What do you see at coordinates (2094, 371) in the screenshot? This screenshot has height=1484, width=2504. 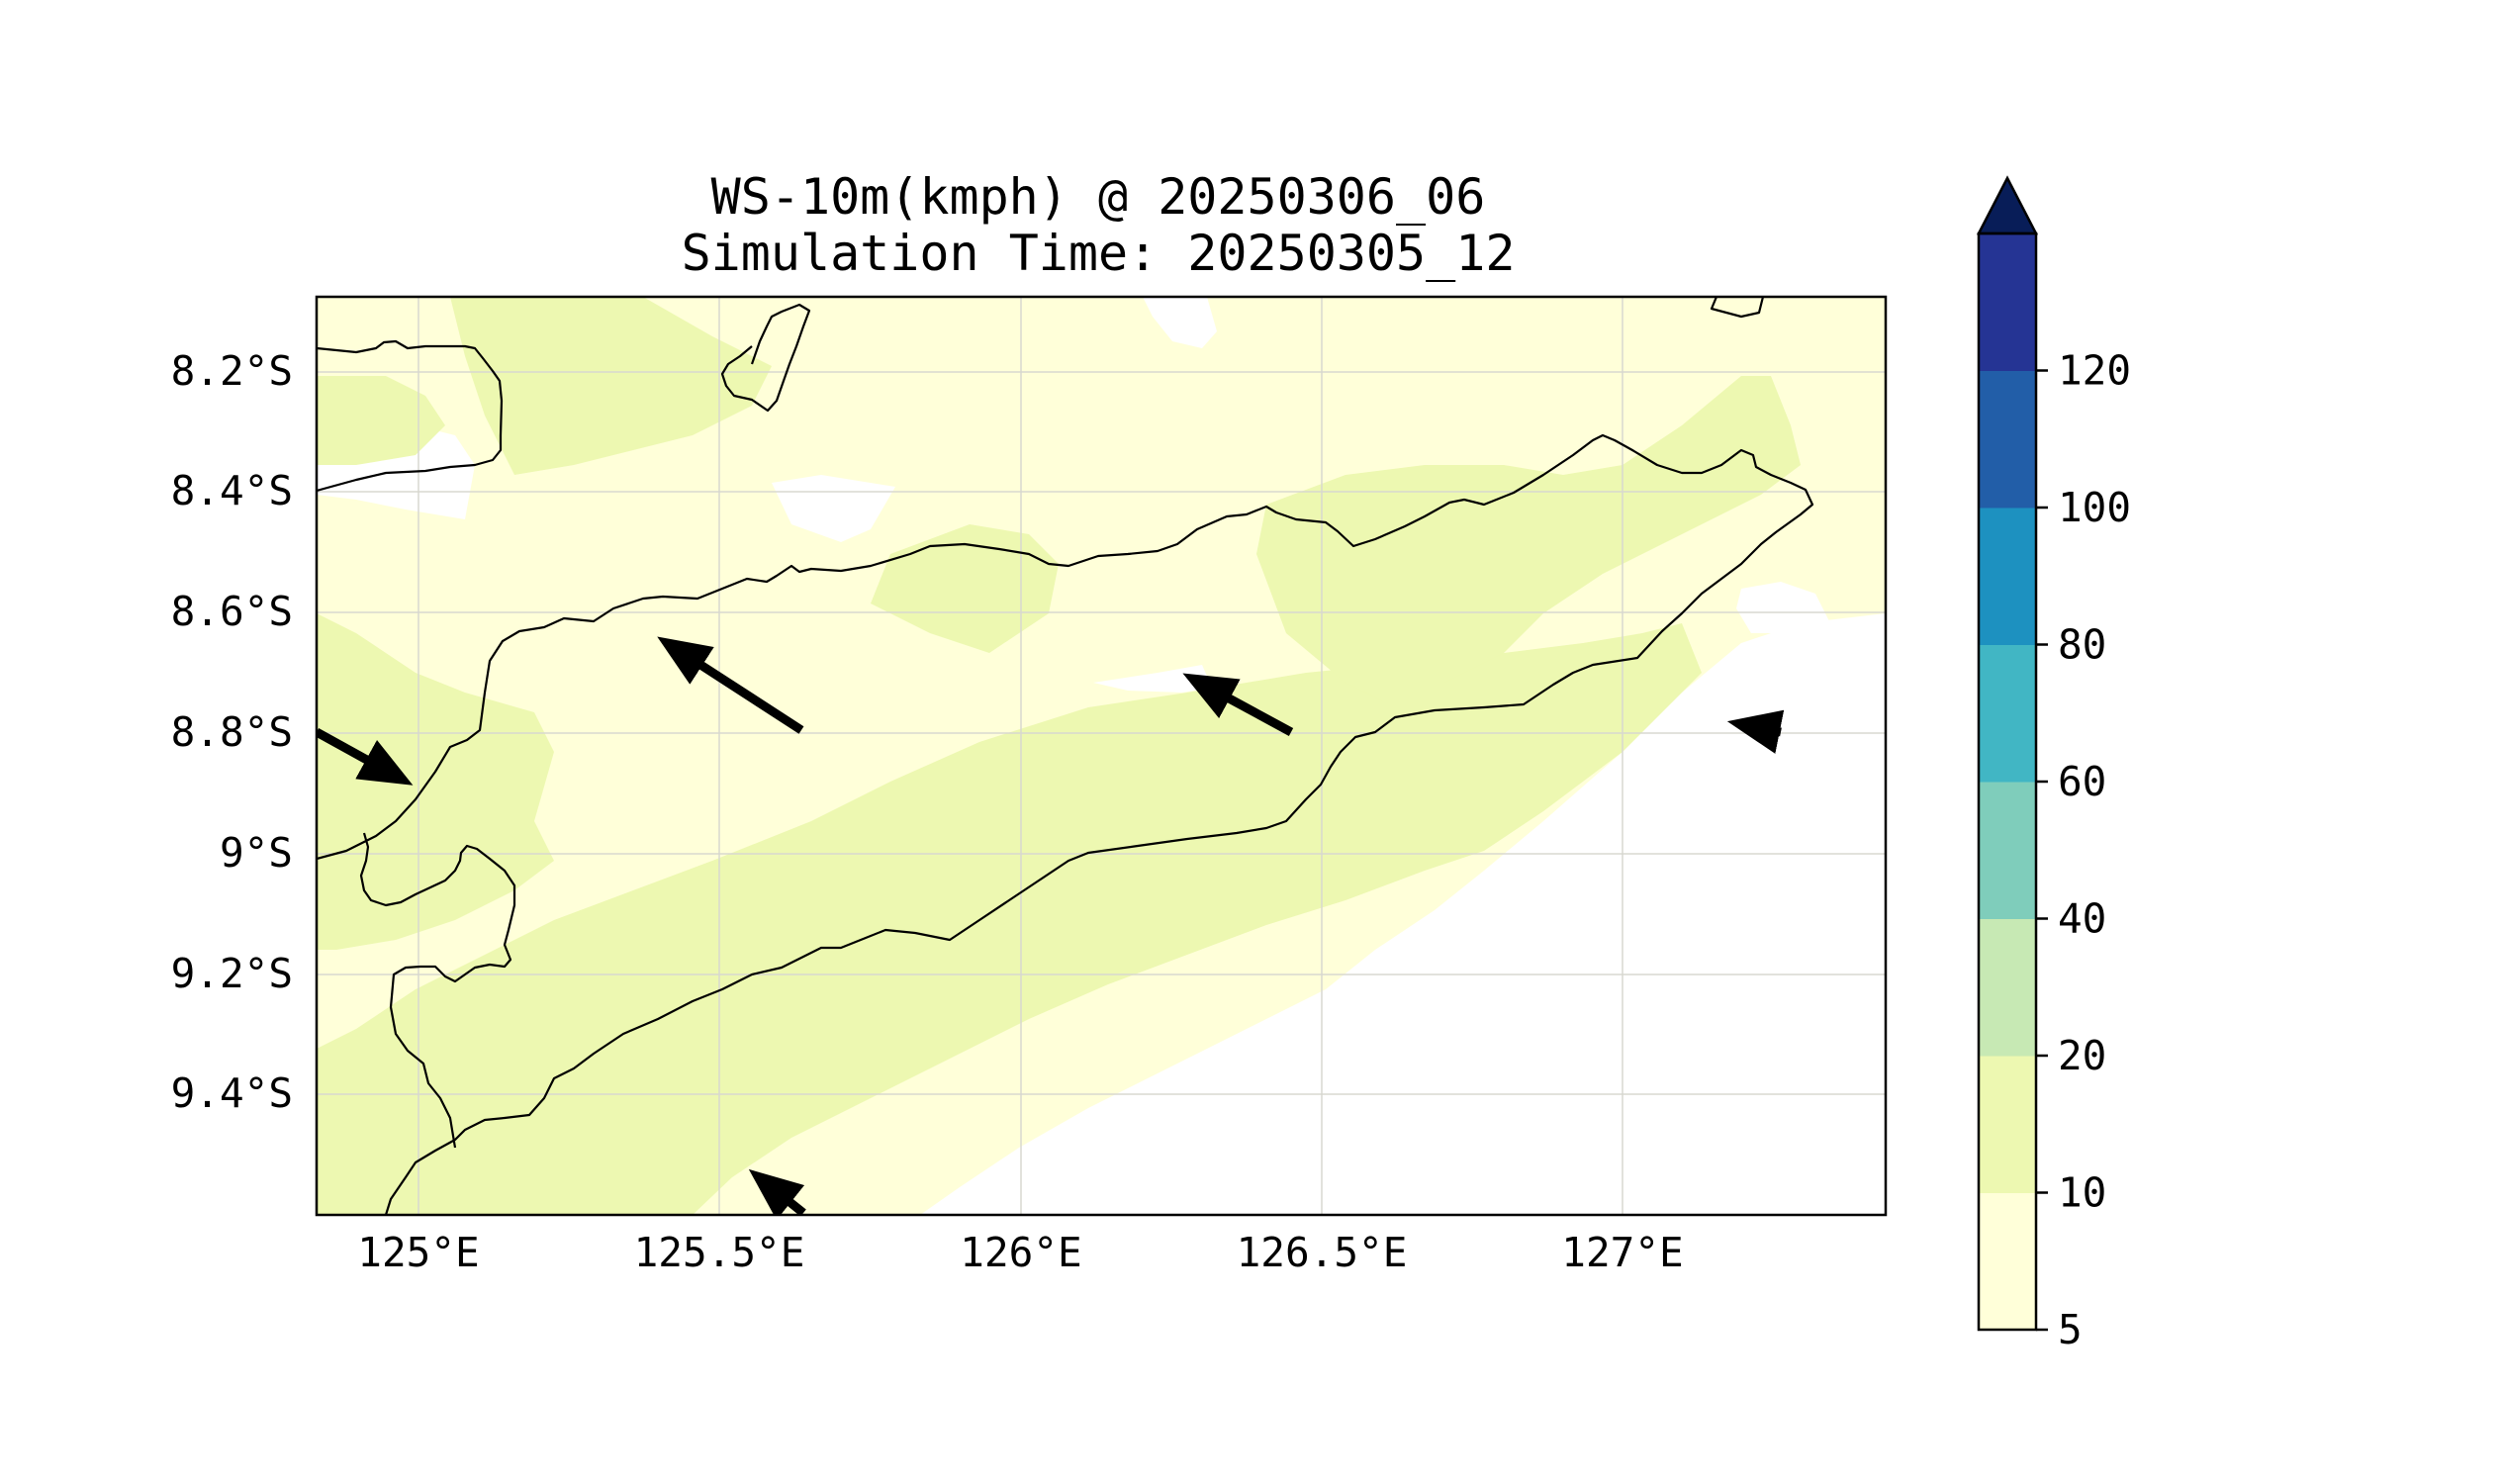 I see `colorbar-tick-label: 120` at bounding box center [2094, 371].